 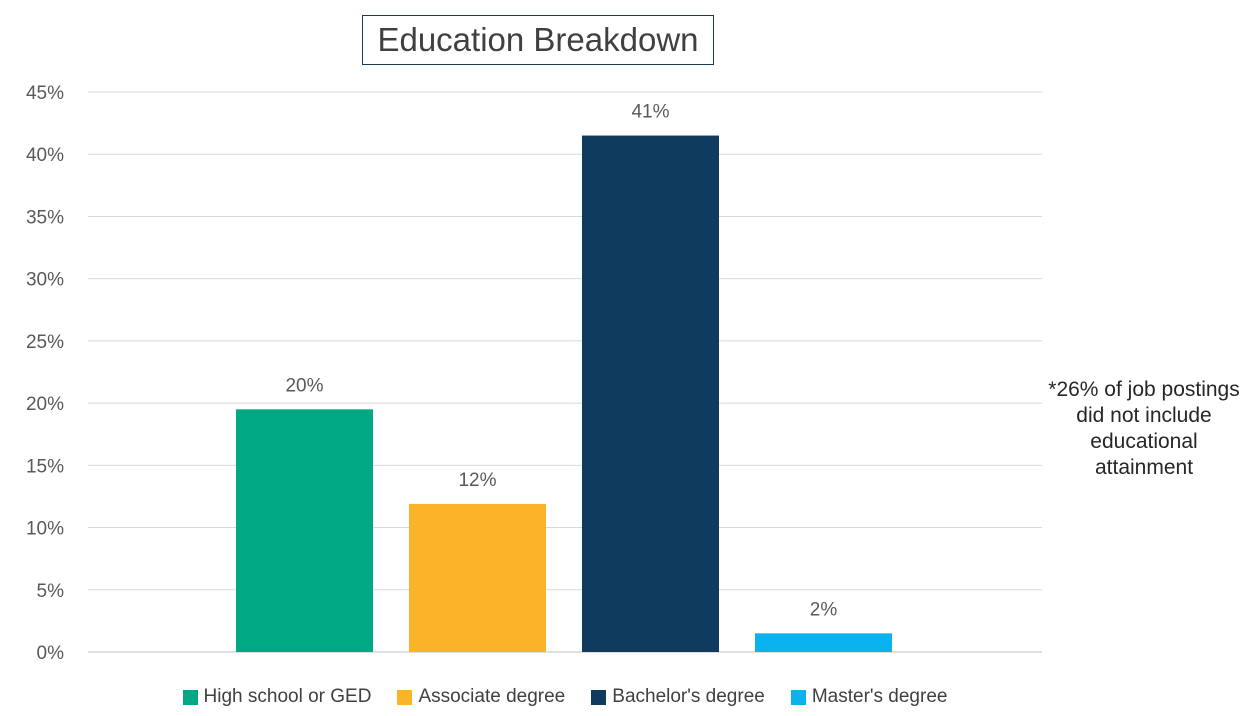 What do you see at coordinates (688, 696) in the screenshot?
I see `legend-label: Bachelor's degree` at bounding box center [688, 696].